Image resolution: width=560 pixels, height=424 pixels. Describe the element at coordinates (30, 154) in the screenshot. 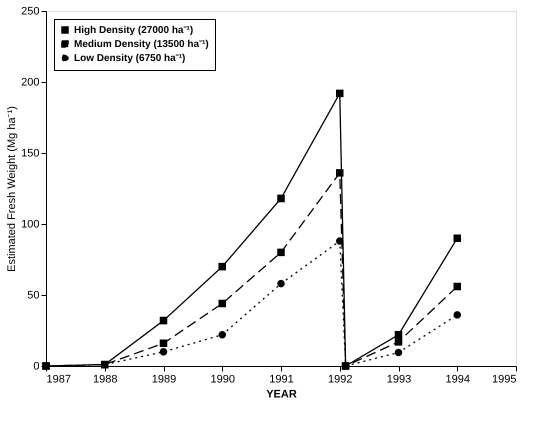

I see `y-tick-label: 150` at that location.